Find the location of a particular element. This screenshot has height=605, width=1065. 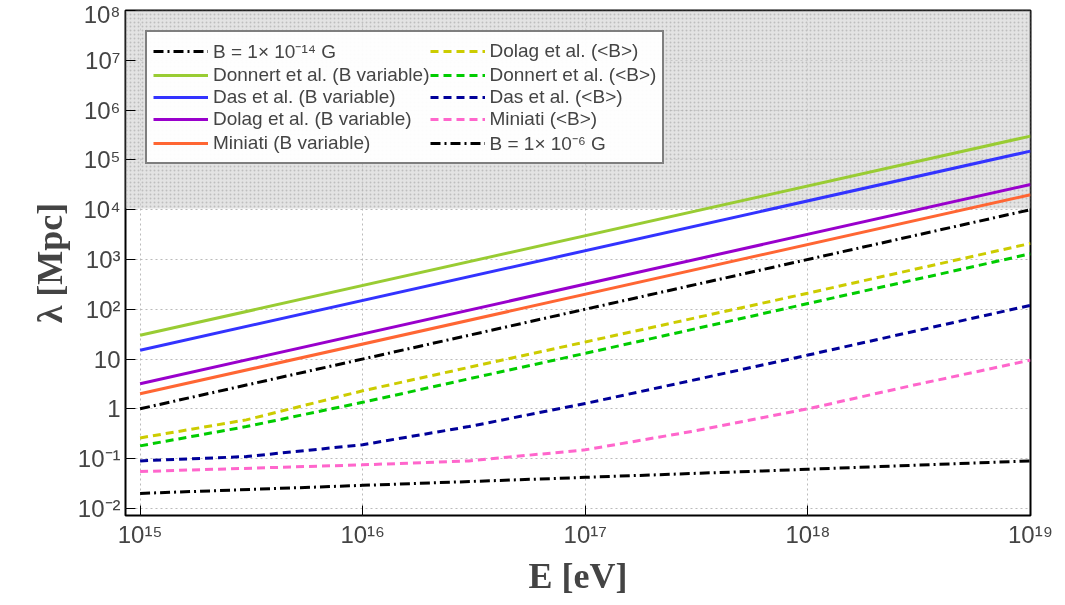

x-tick-label: 10¹⁸ is located at coordinates (808, 534).